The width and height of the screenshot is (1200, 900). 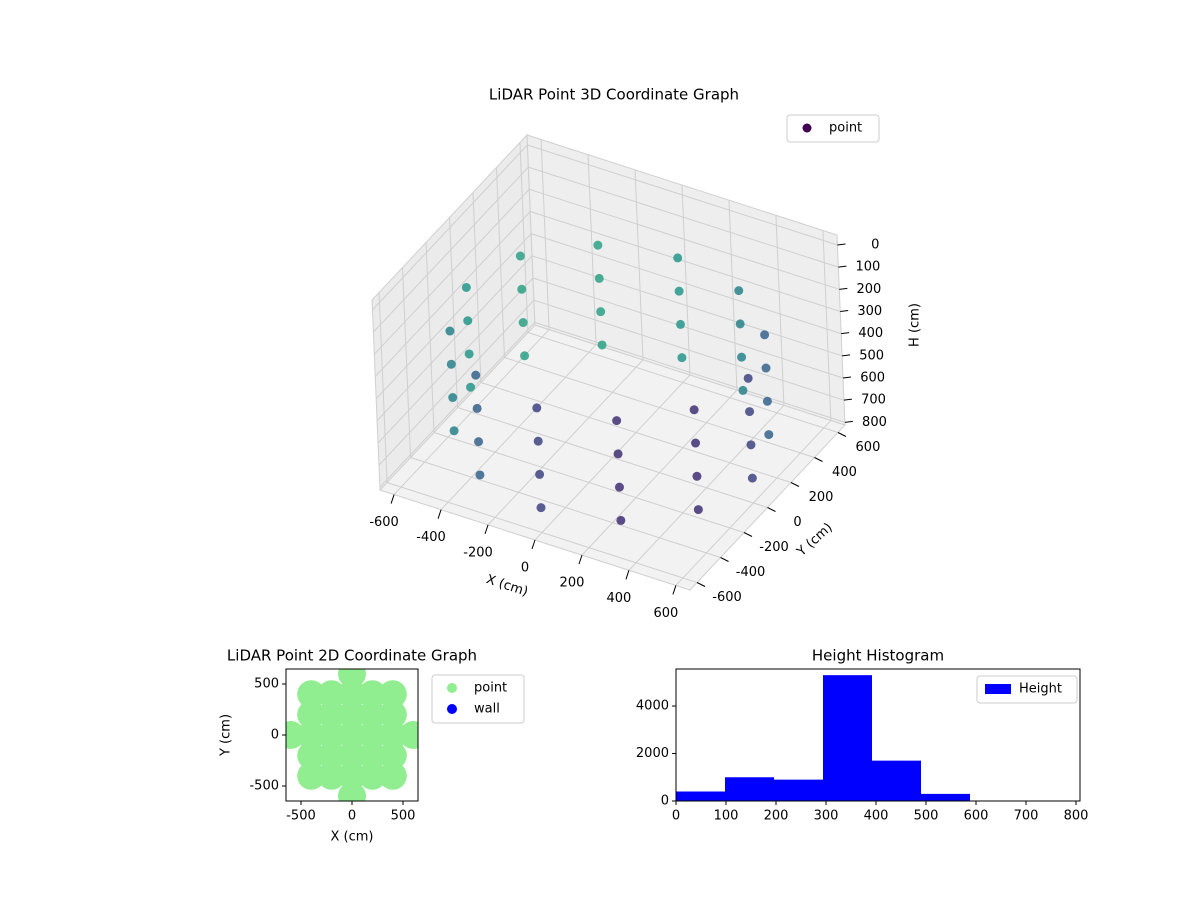 I want to click on y-tick-label: -200, so click(x=774, y=547).